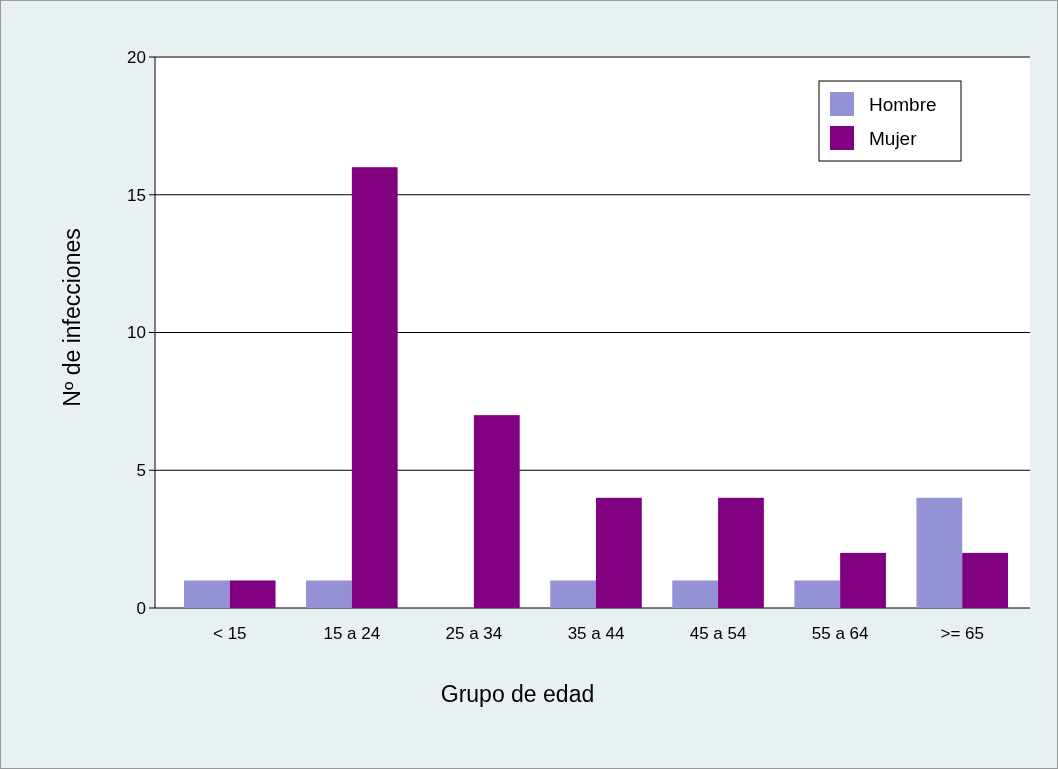 The width and height of the screenshot is (1058, 769). What do you see at coordinates (596, 633) in the screenshot?
I see `x-tick-label: 35 a 44` at bounding box center [596, 633].